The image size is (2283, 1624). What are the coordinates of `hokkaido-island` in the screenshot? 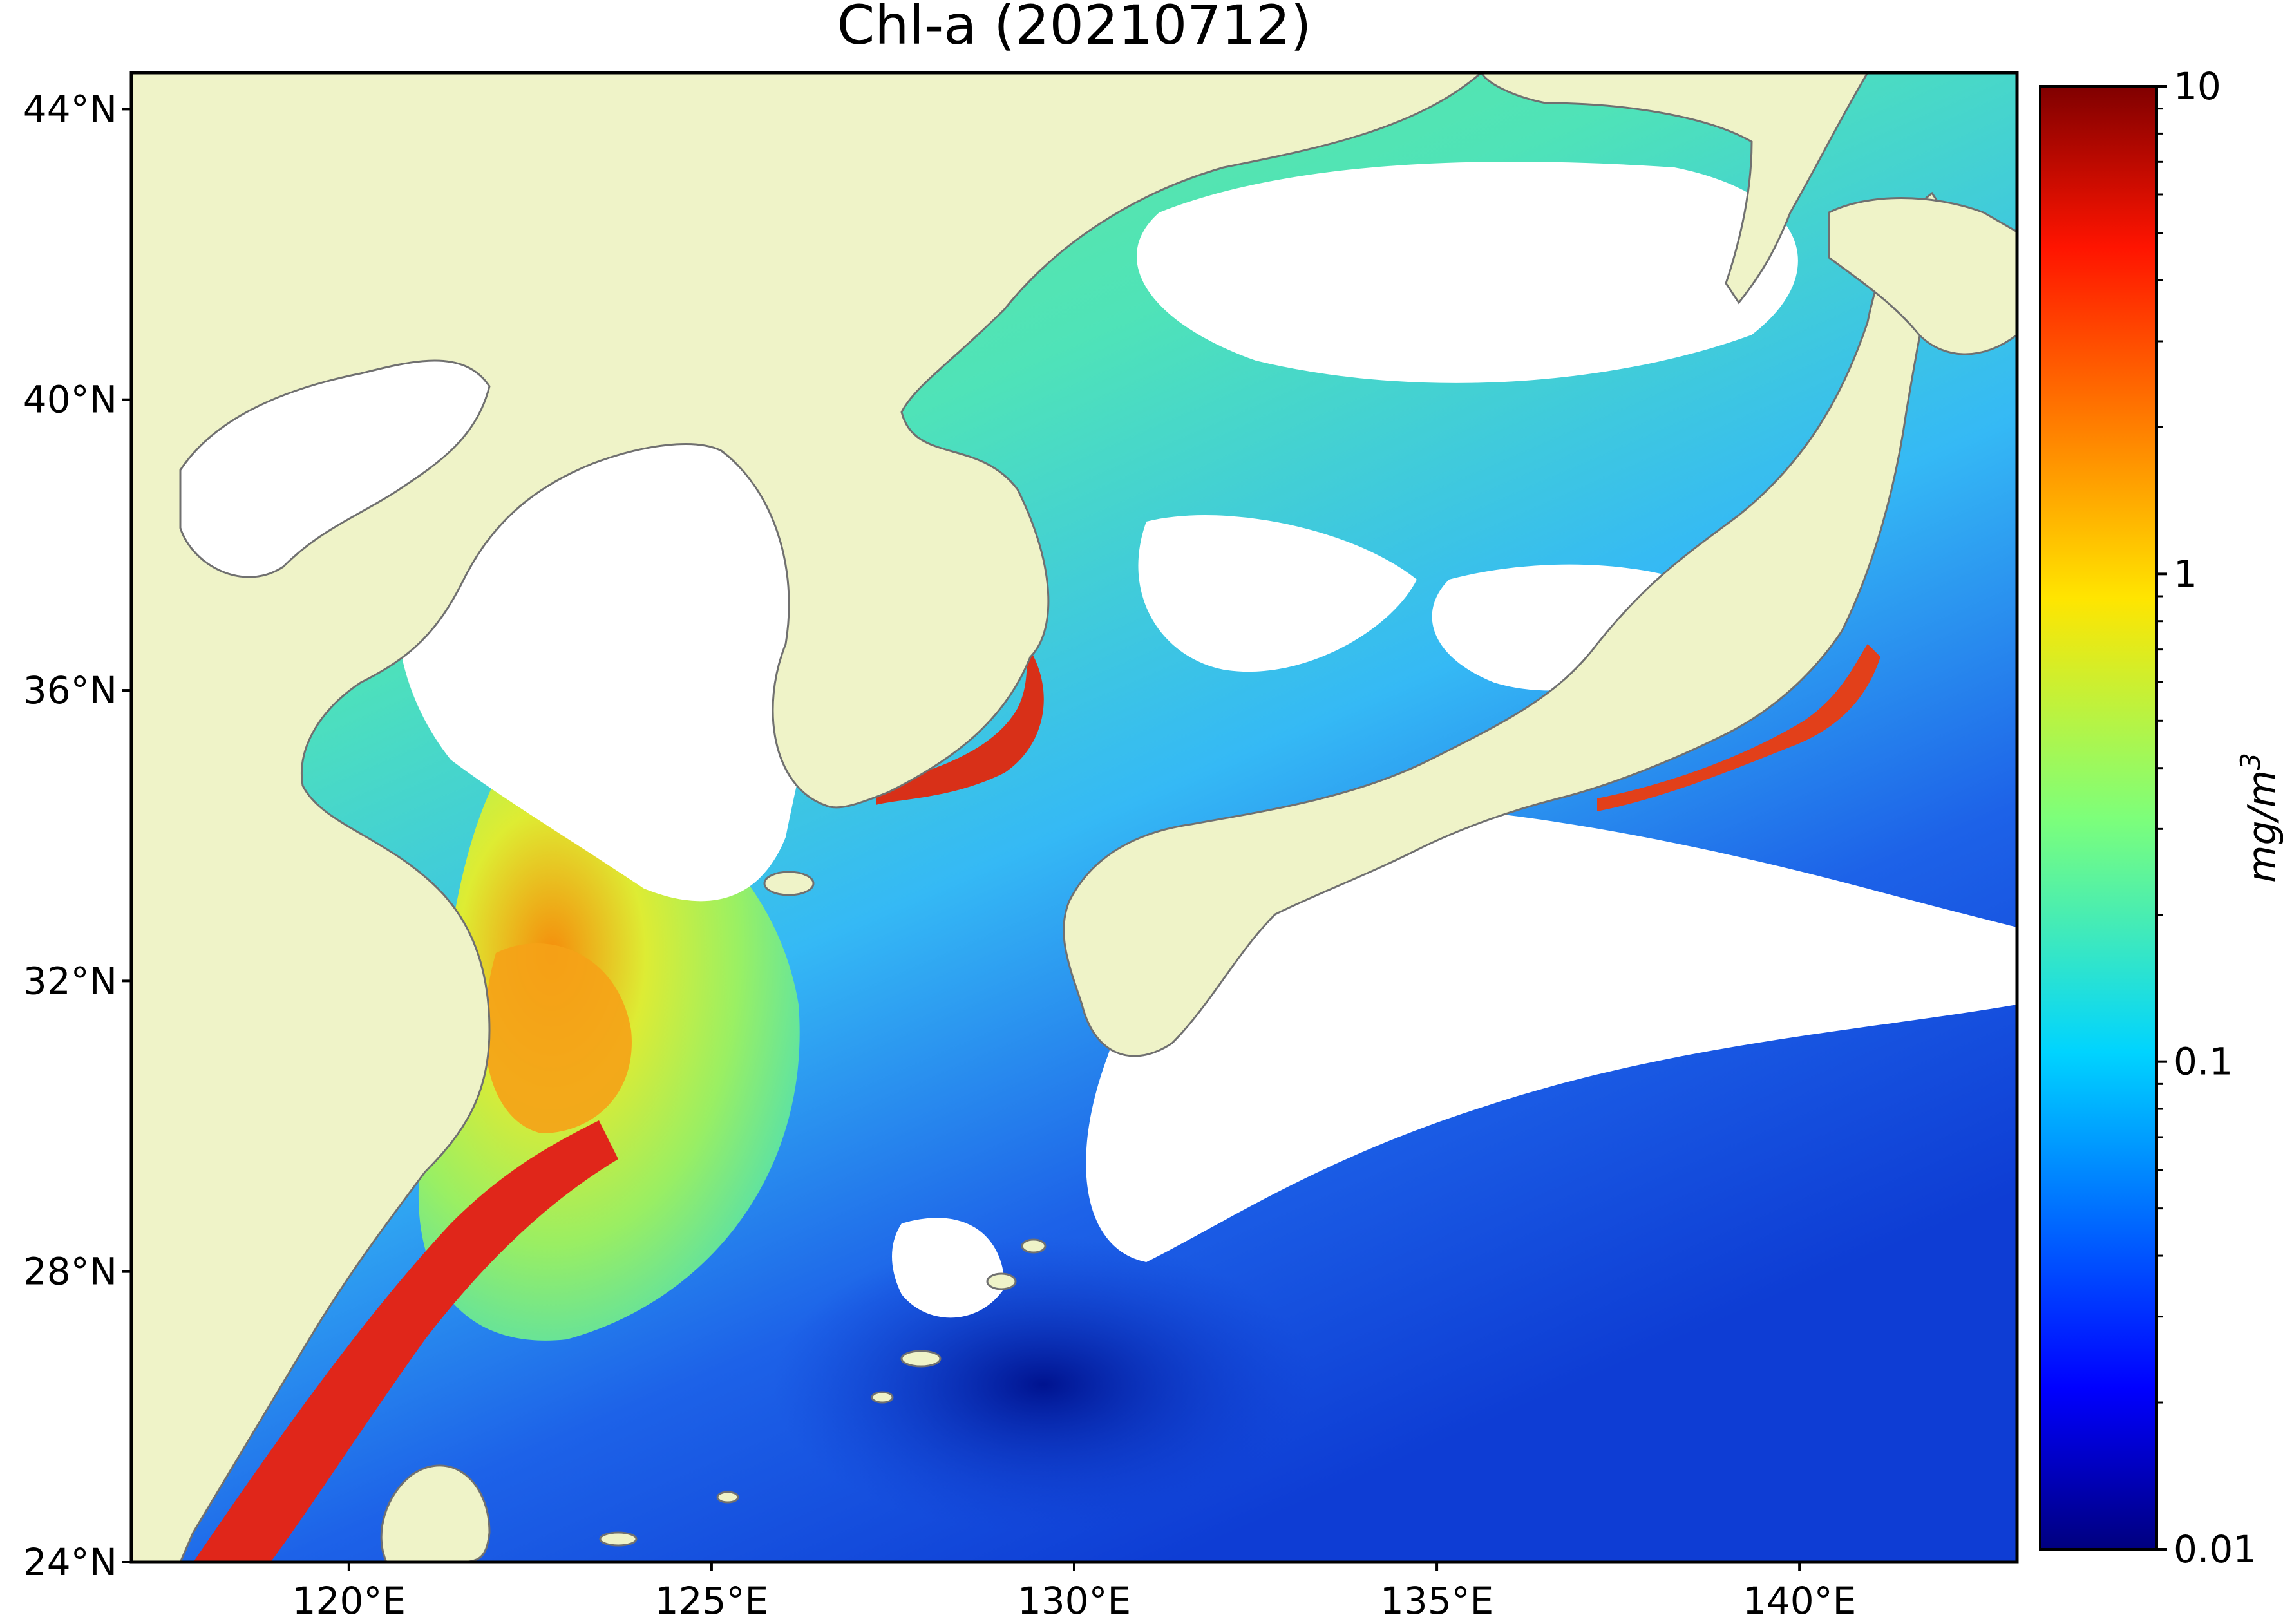 It's located at (1922, 276).